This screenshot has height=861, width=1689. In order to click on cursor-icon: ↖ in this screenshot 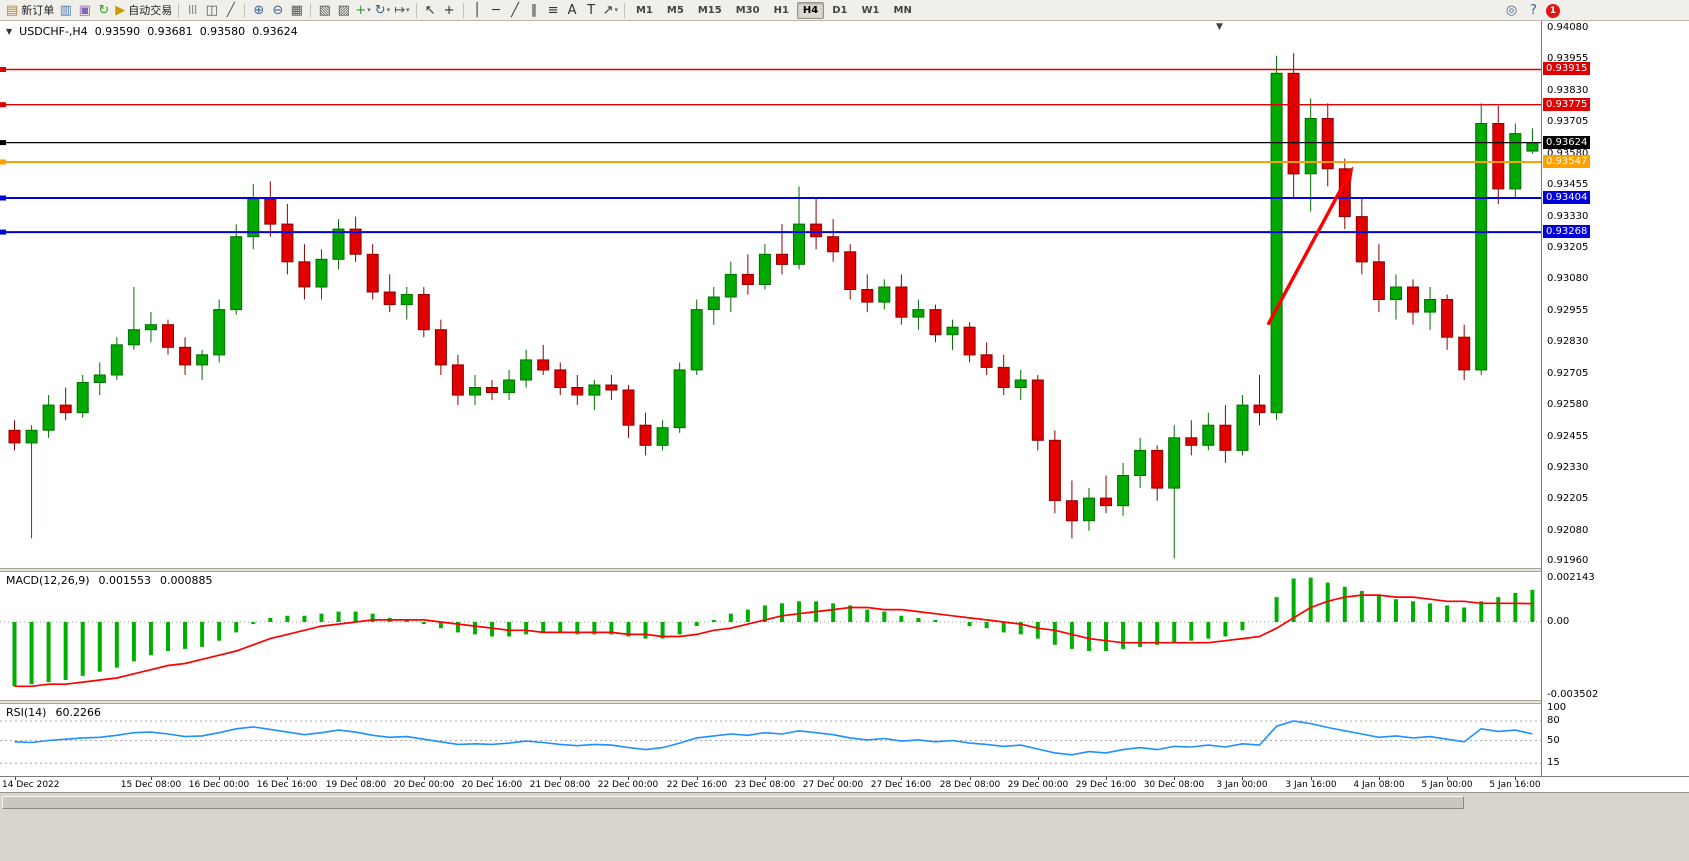, I will do `click(430, 10)`.